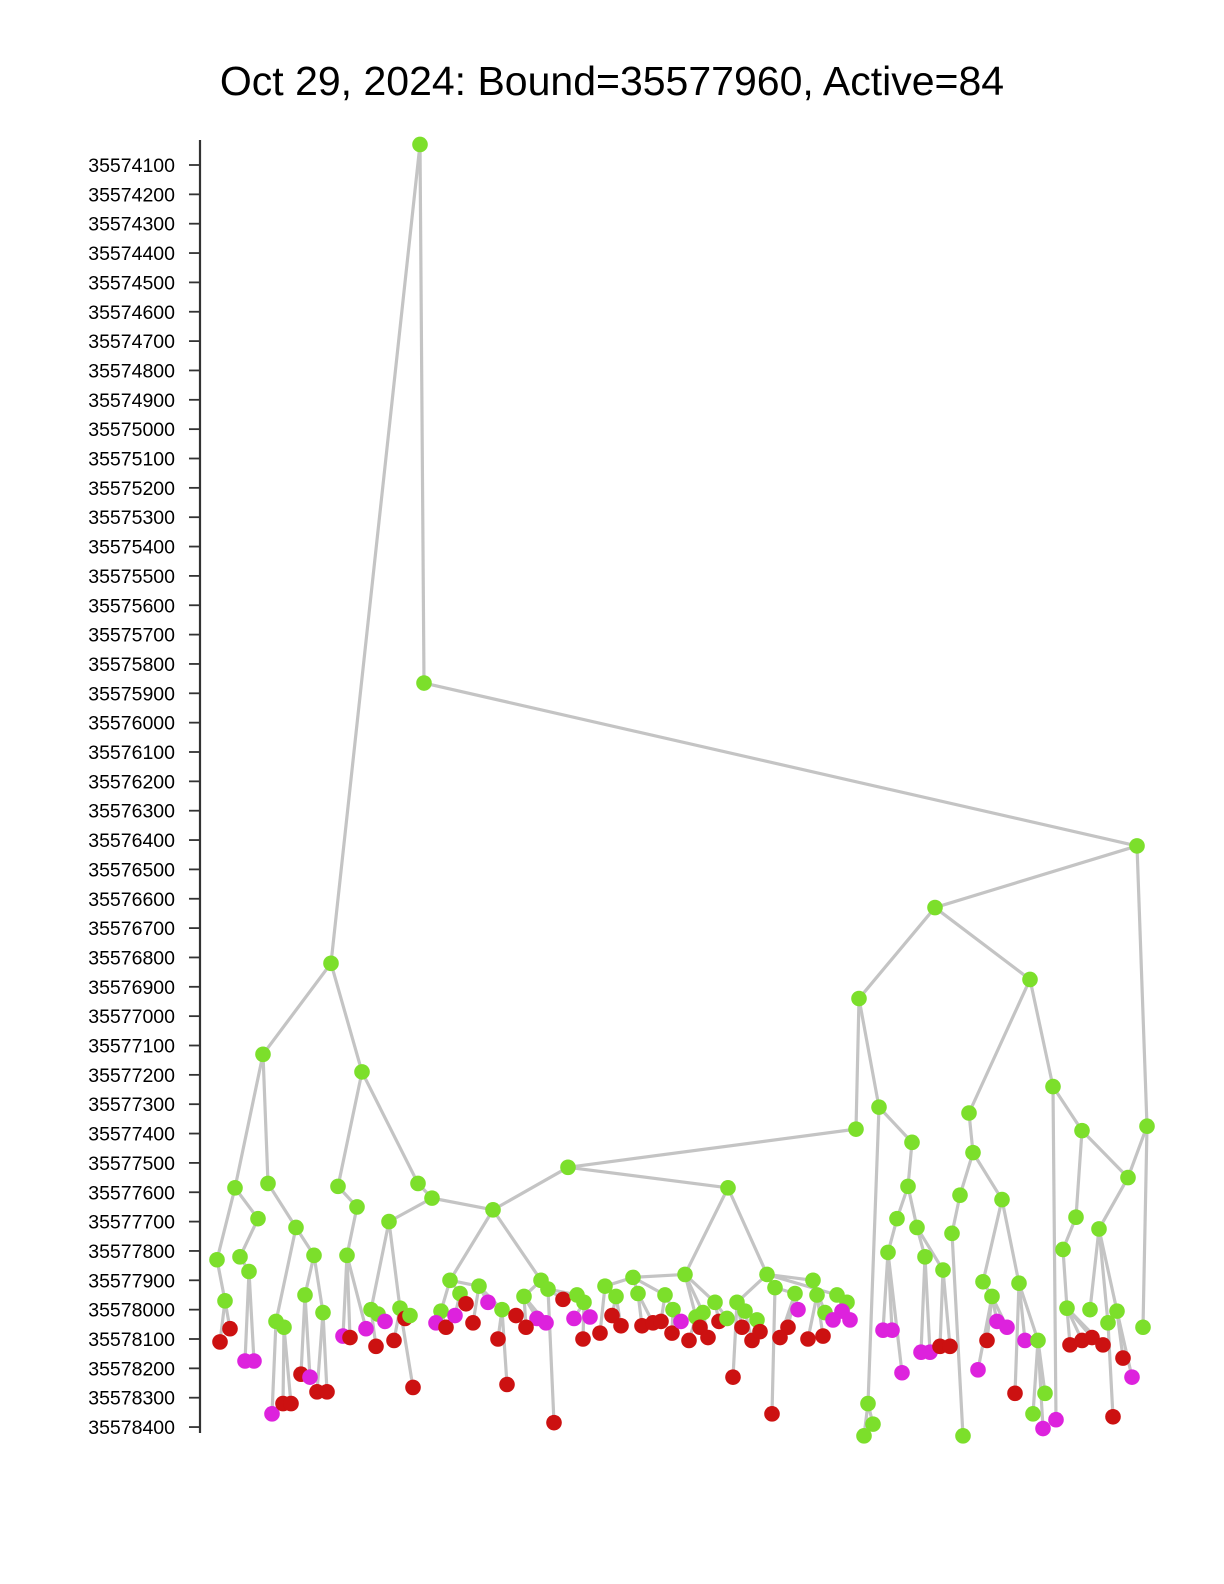 The image size is (1224, 1584). Describe the element at coordinates (131, 401) in the screenshot. I see `y-axis-tick-label: 35574900` at that location.